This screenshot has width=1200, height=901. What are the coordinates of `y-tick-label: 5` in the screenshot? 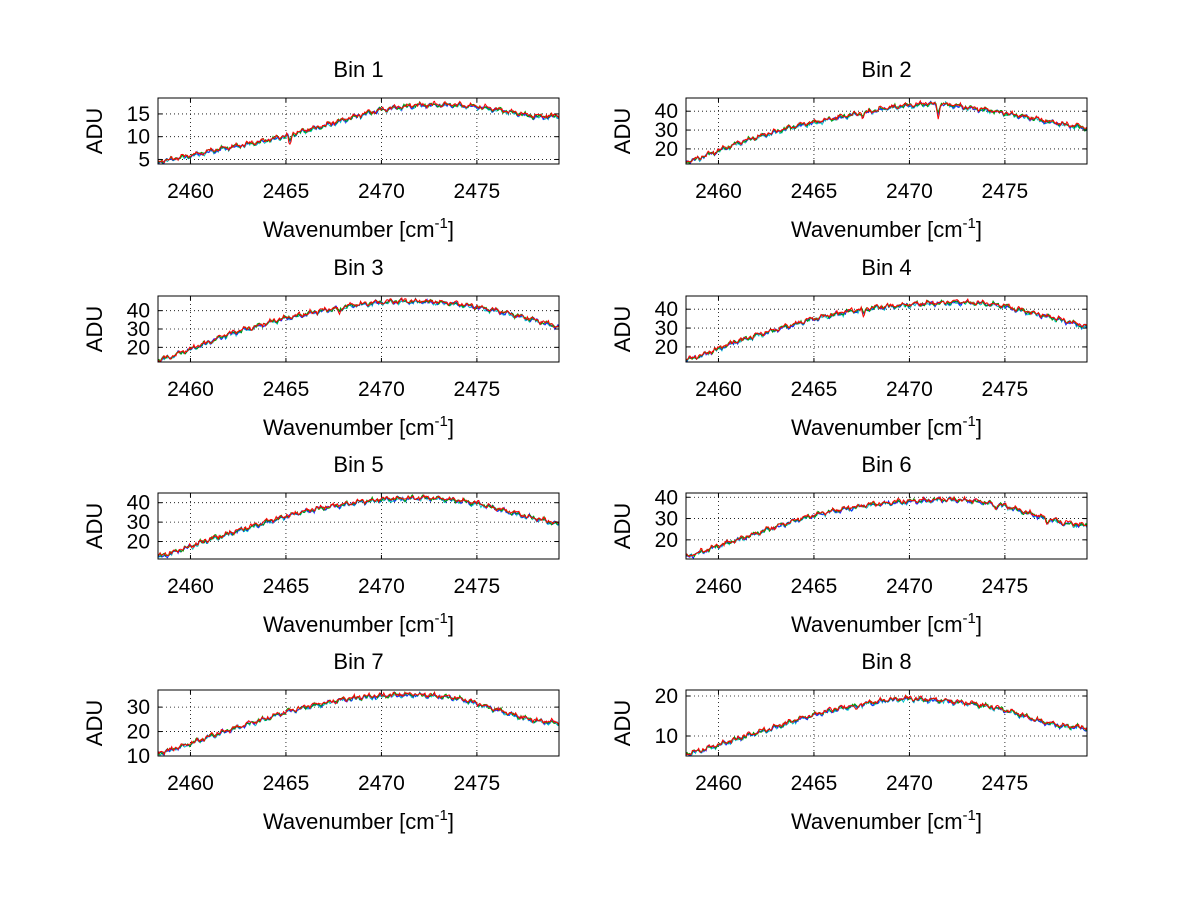 It's located at (144, 159).